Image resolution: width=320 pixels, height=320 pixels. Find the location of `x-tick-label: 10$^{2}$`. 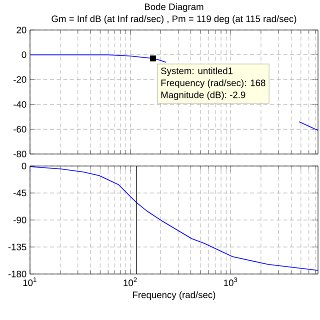

x-tick-label: 10$^{2}$ is located at coordinates (130, 281).